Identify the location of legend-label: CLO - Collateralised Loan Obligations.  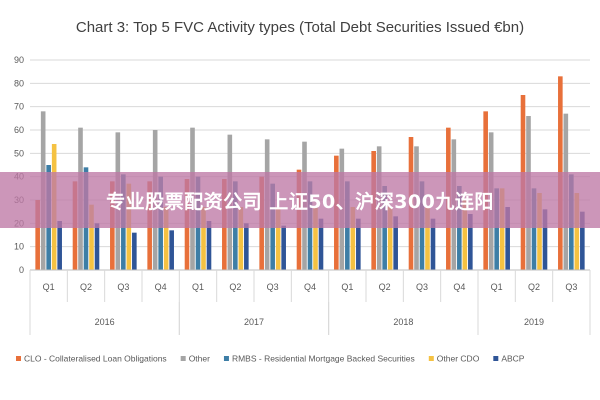
(95, 359).